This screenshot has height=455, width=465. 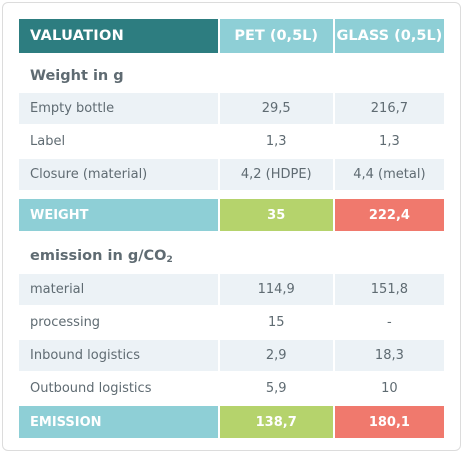 What do you see at coordinates (276, 108) in the screenshot?
I see `row-pet-value: 29,5` at bounding box center [276, 108].